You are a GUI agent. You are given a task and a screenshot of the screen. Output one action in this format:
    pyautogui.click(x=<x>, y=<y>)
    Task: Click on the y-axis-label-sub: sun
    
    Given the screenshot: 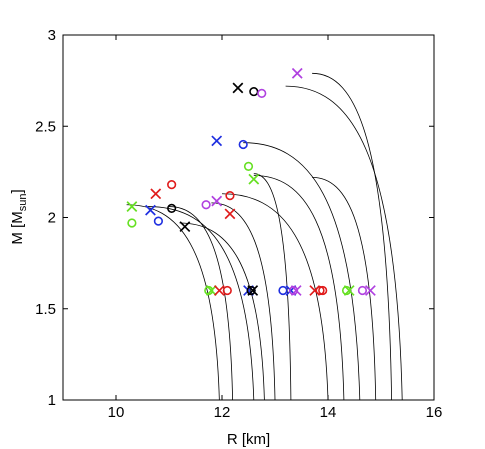 What is the action you would take?
    pyautogui.click(x=23, y=203)
    